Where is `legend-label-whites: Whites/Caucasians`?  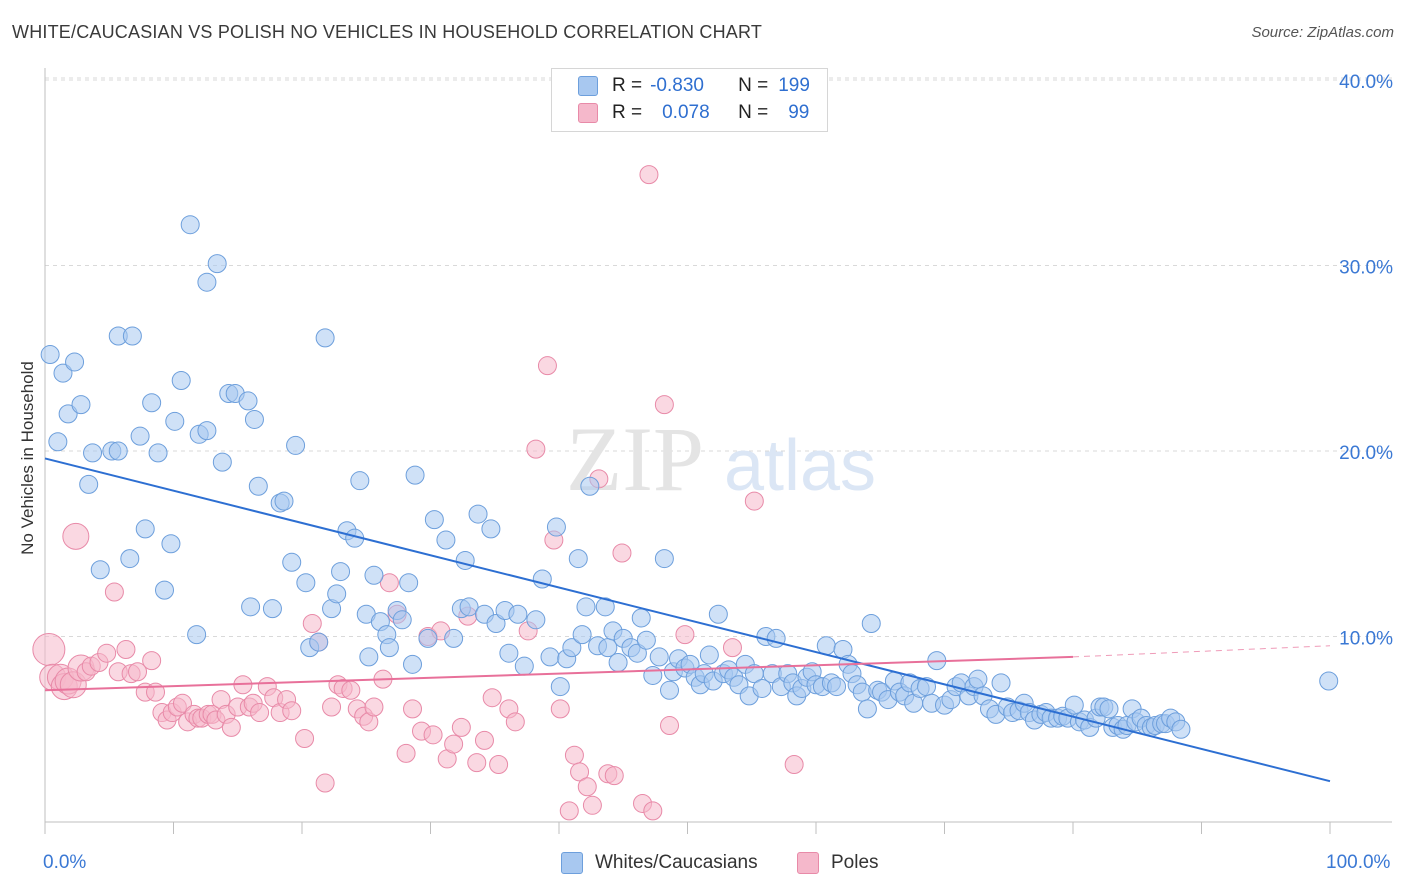 legend-label-whites: Whites/Caucasians is located at coordinates (676, 862).